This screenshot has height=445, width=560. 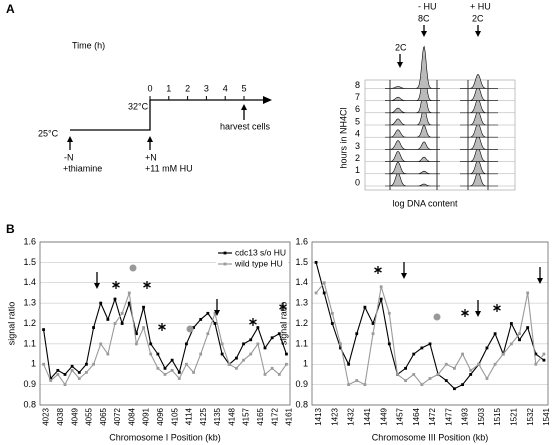 What do you see at coordinates (318, 416) in the screenshot?
I see `x-tick-label: 1413` at bounding box center [318, 416].